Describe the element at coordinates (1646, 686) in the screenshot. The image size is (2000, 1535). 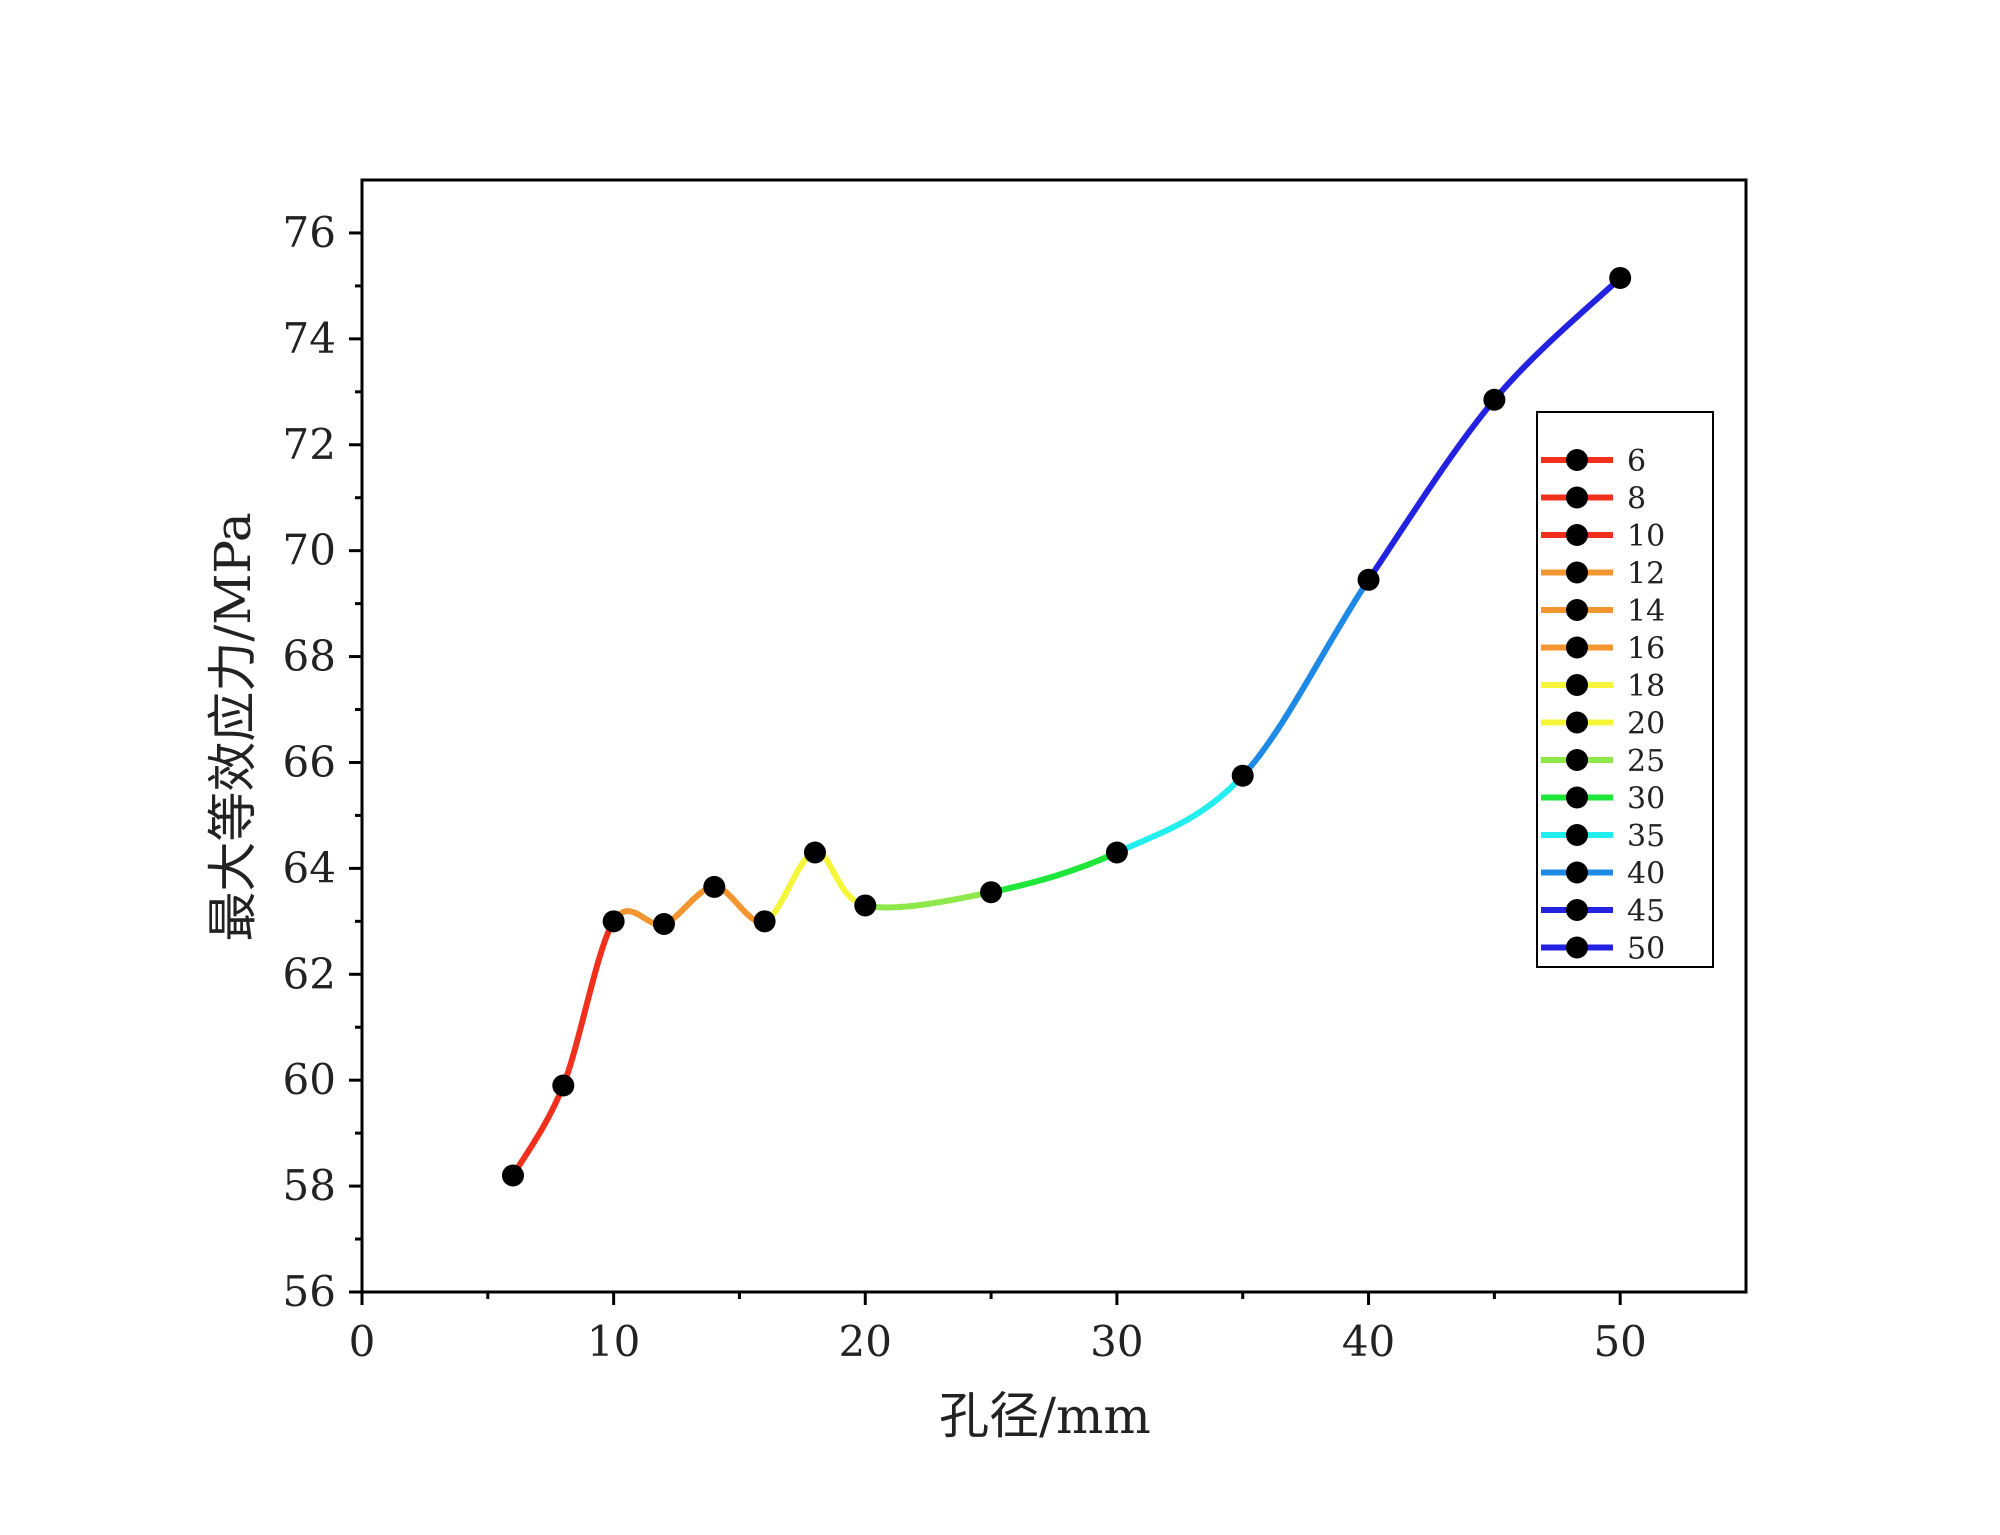
I see `legend-label: 18` at that location.